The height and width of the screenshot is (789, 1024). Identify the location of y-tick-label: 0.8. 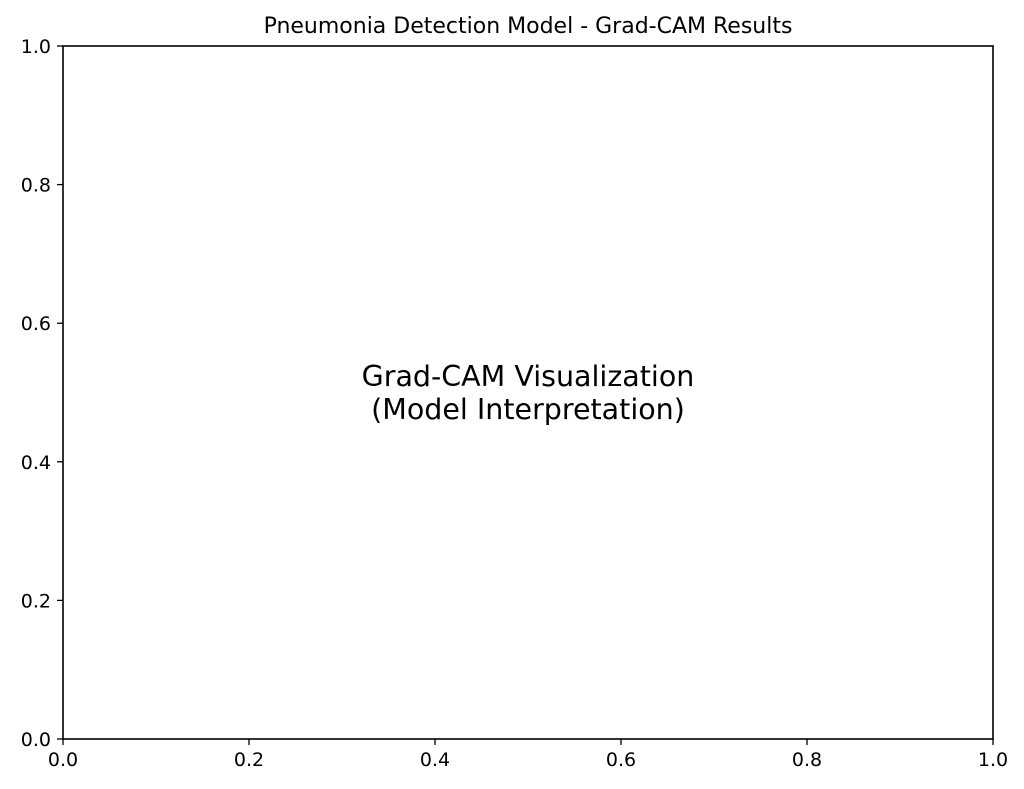
(36, 186).